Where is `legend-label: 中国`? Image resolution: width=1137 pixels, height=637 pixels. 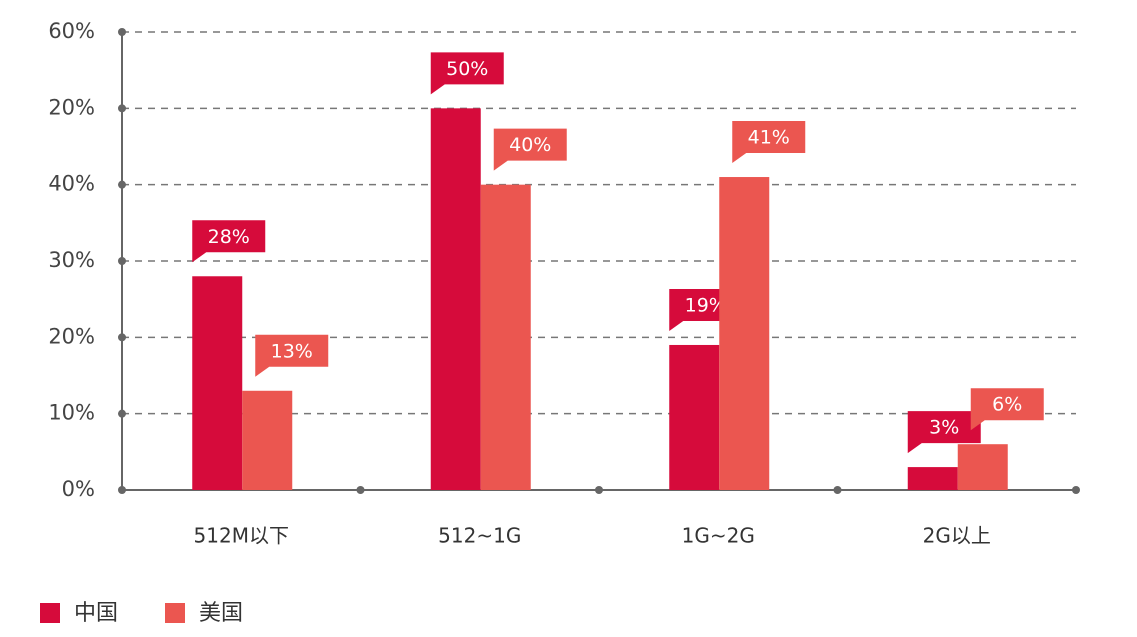 legend-label: 中国 is located at coordinates (96, 613).